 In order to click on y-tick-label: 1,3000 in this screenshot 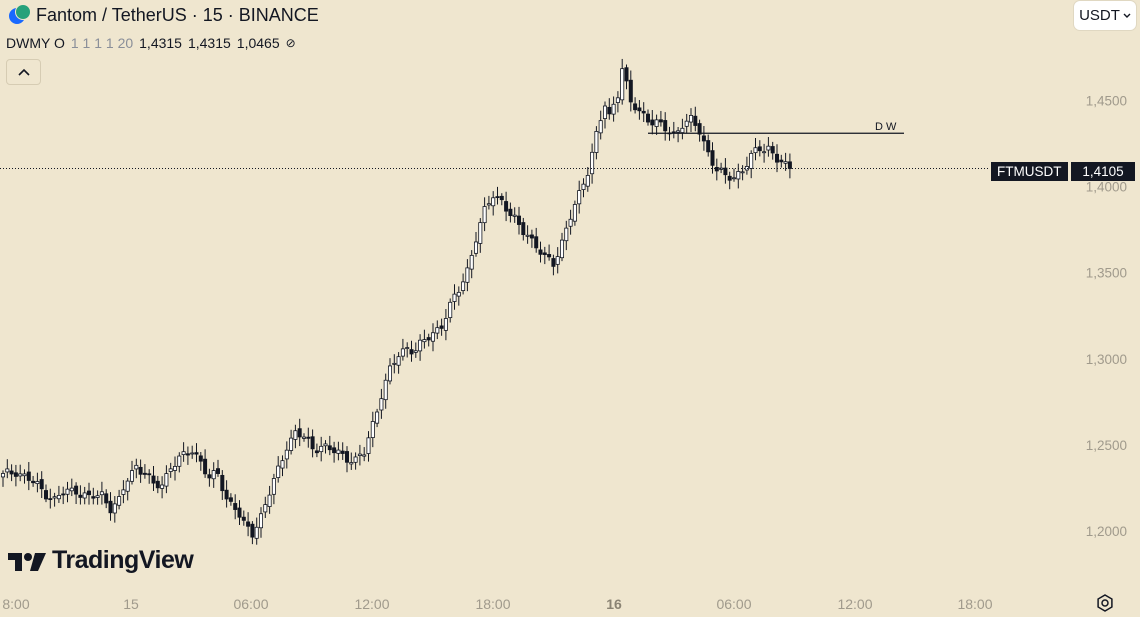, I will do `click(1106, 359)`.